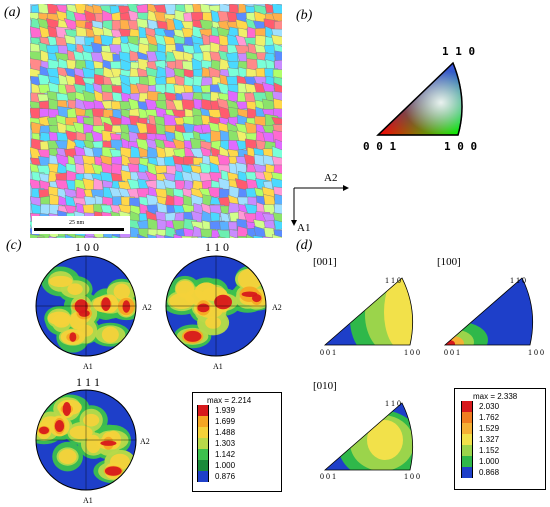  I want to click on ipf-color-key, so click(419, 98).